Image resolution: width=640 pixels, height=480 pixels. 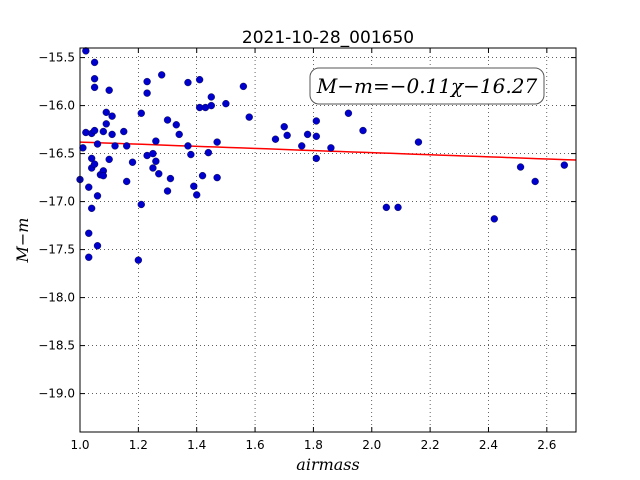 I want to click on x-tick-label: 2.4, so click(x=488, y=445).